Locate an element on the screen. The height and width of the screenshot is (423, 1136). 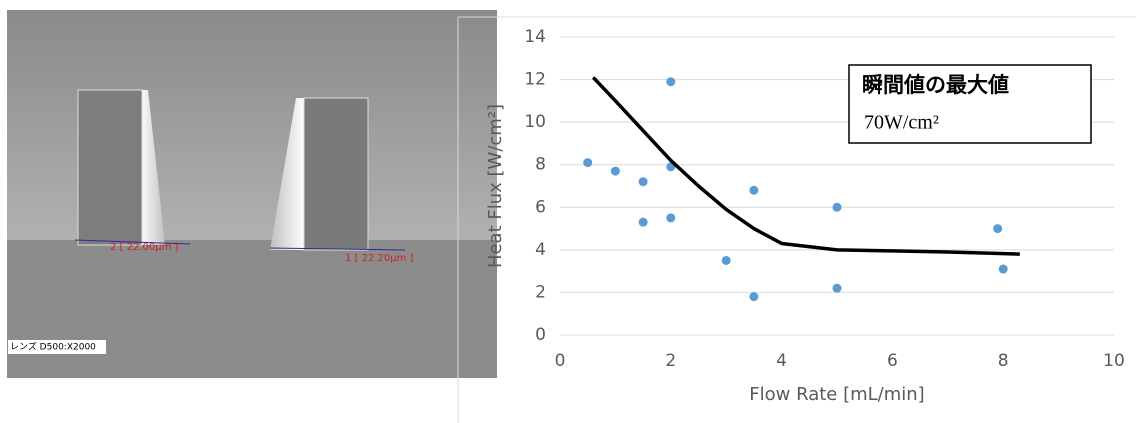
y-tick-label: 12 is located at coordinates (535, 80).